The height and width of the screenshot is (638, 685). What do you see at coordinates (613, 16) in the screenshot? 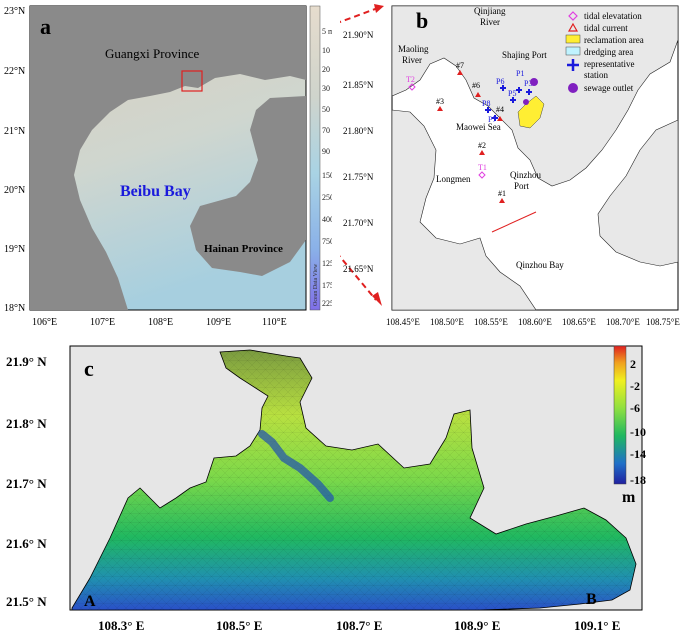
I see `legend-elev: tidal elevatation` at bounding box center [613, 16].